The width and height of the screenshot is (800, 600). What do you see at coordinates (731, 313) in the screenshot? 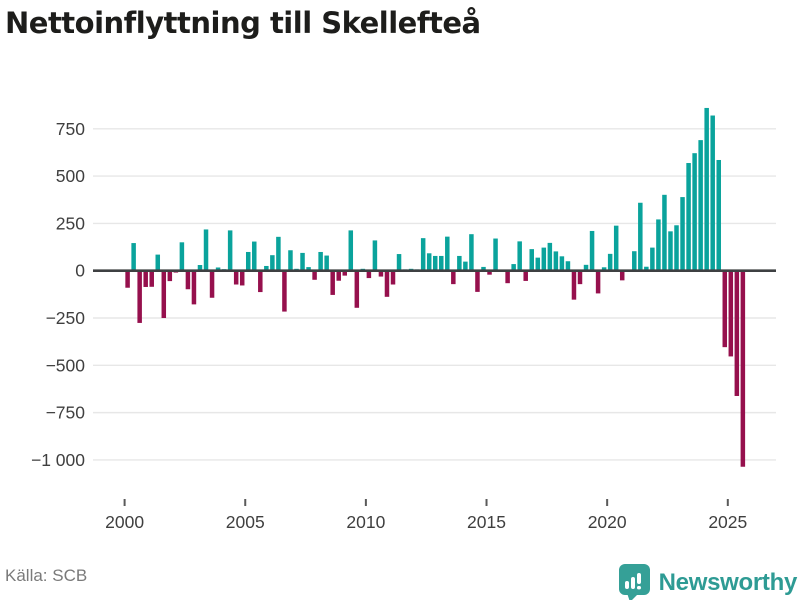
I see `bar-2025-q1` at bounding box center [731, 313].